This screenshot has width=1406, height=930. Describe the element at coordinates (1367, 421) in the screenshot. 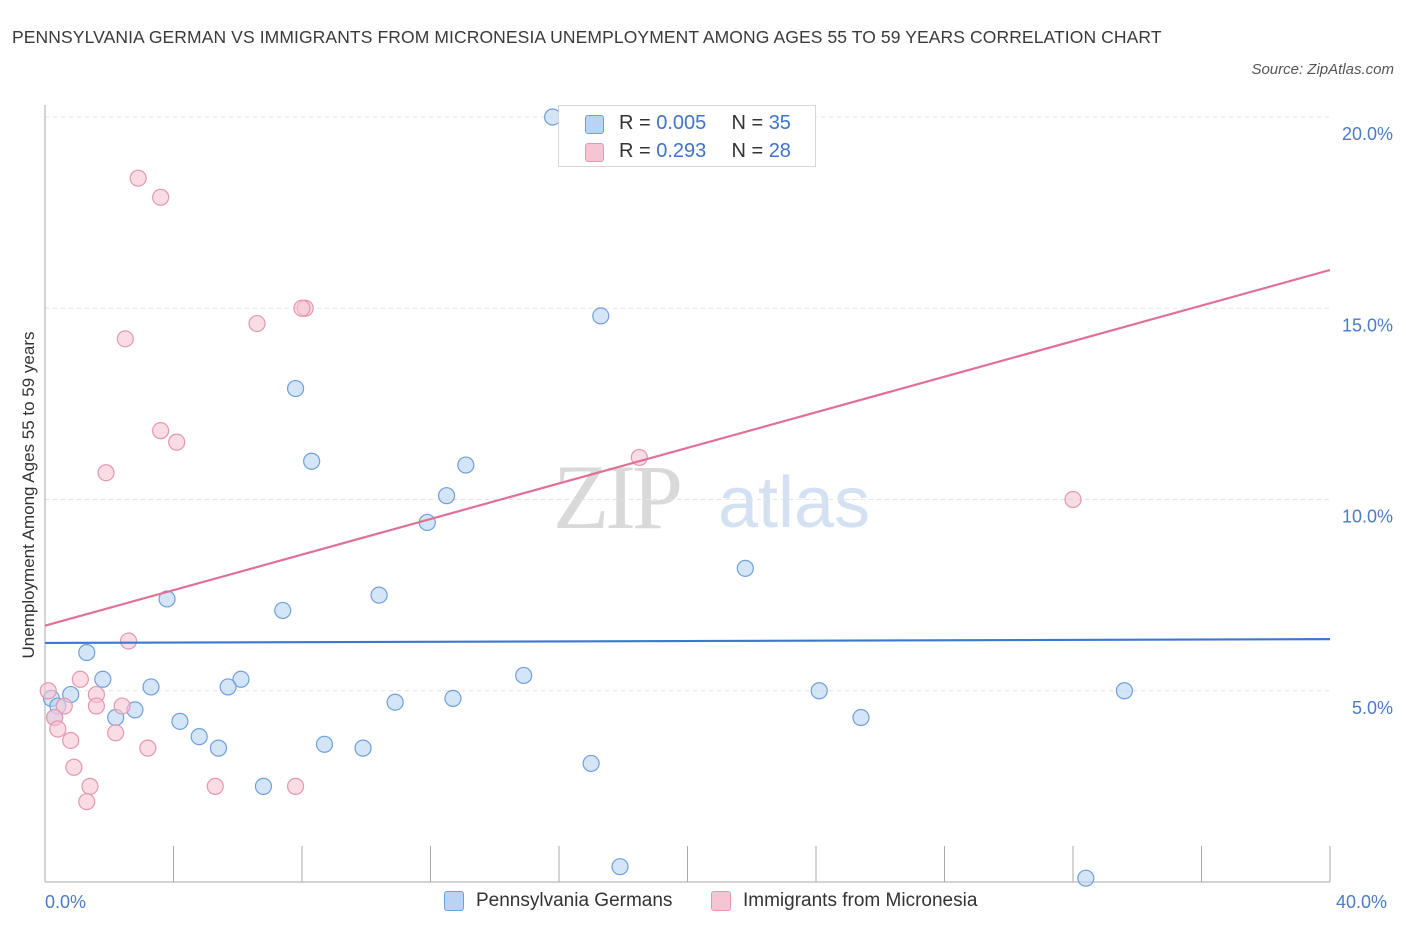

I see `y-tick-labels: 5.0% 10.0% 15.0% 20.0%` at that location.